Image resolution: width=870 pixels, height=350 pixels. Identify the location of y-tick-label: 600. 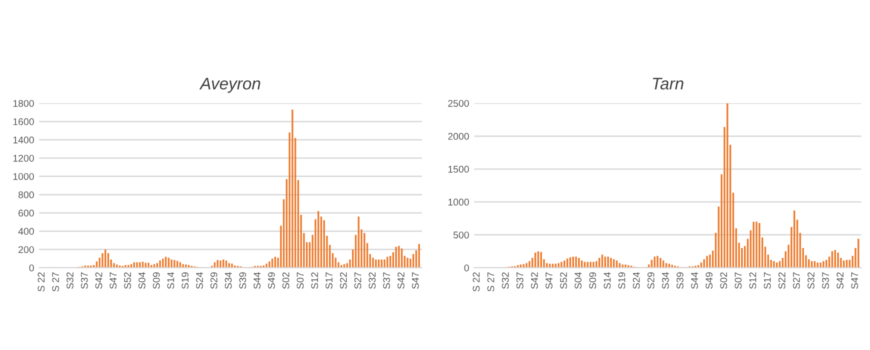
(26, 213).